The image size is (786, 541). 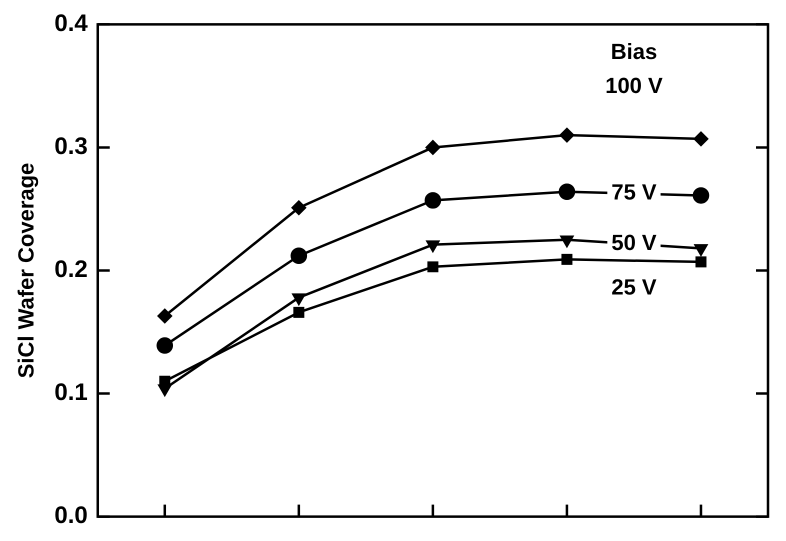 I want to click on series-label: 100 V, so click(x=634, y=85).